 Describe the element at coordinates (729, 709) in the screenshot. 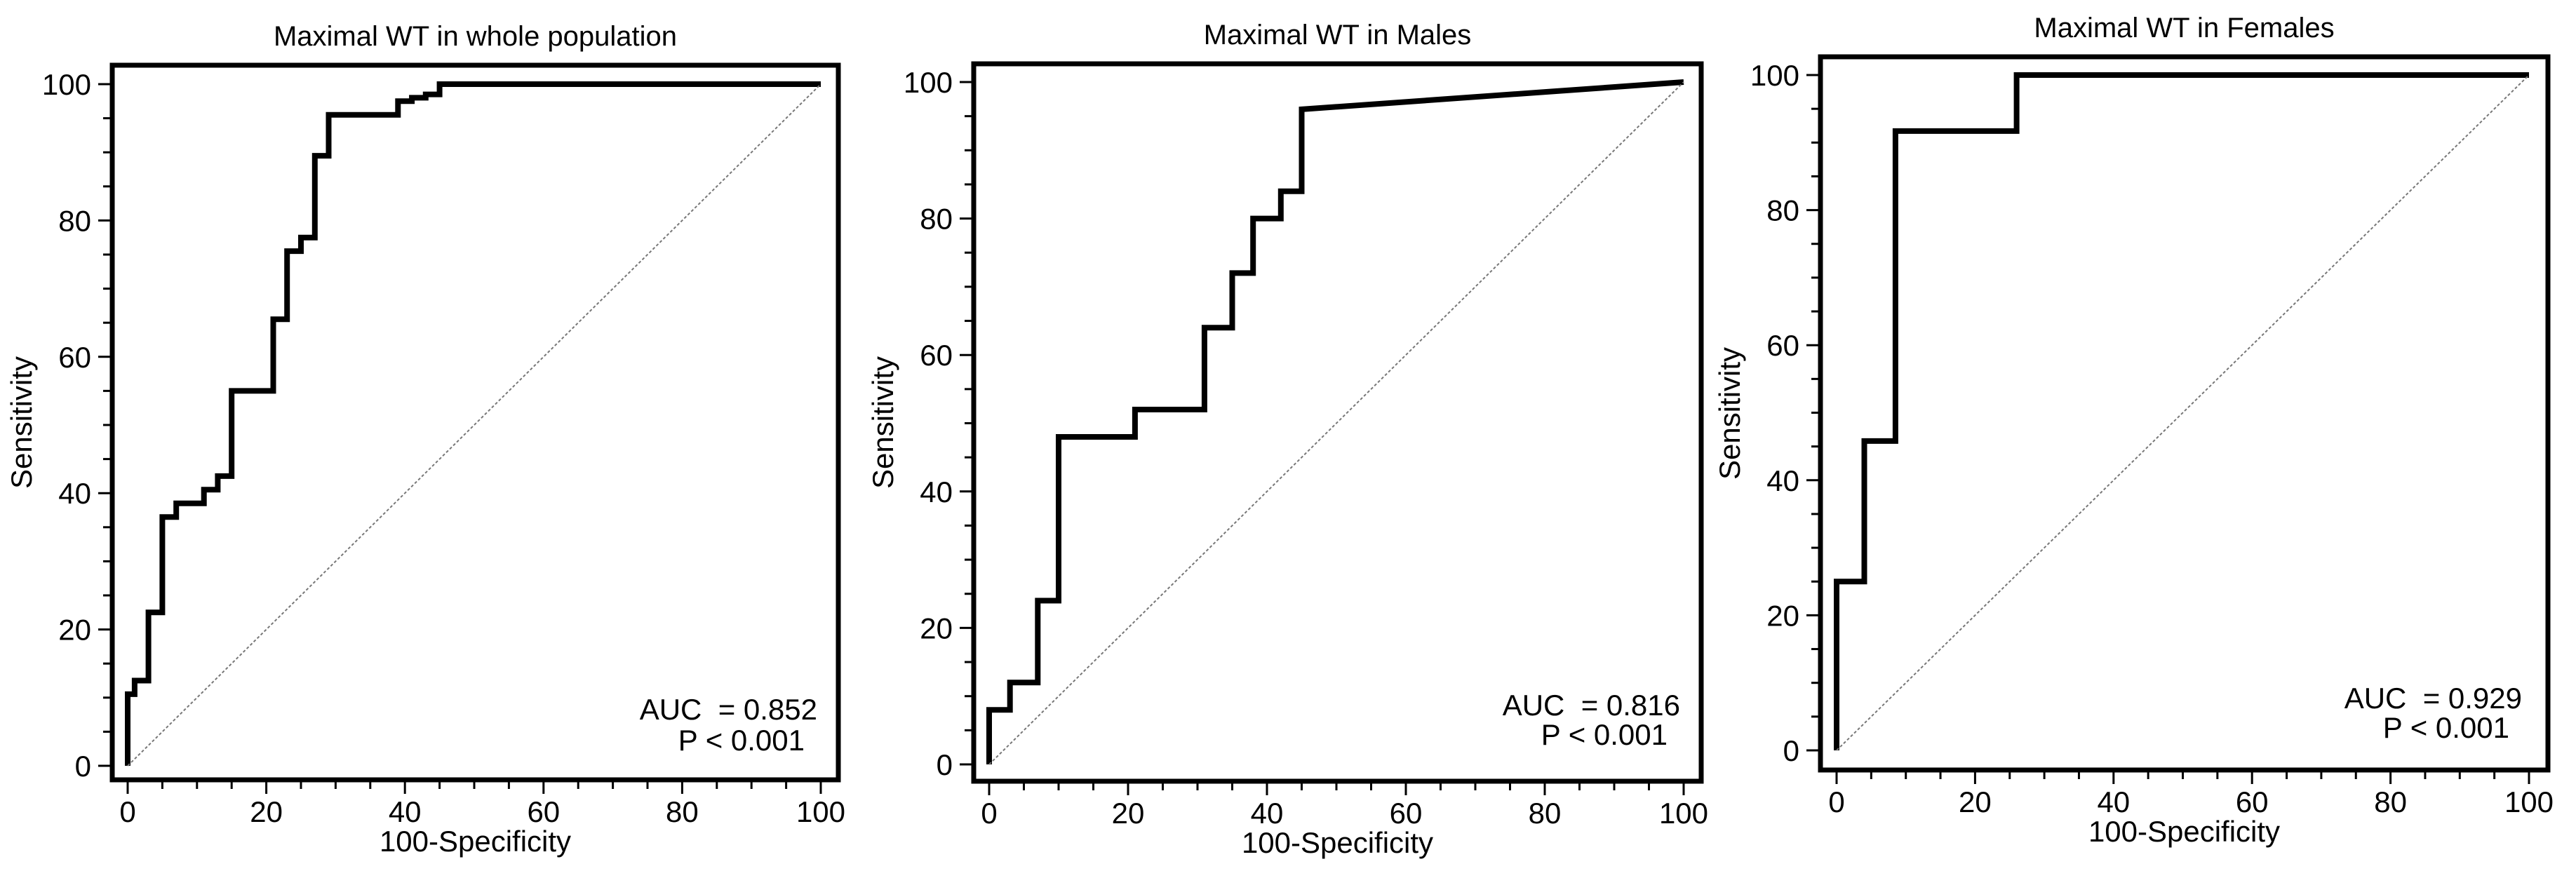

I see `auc-annotation: AUC = 0.852` at that location.